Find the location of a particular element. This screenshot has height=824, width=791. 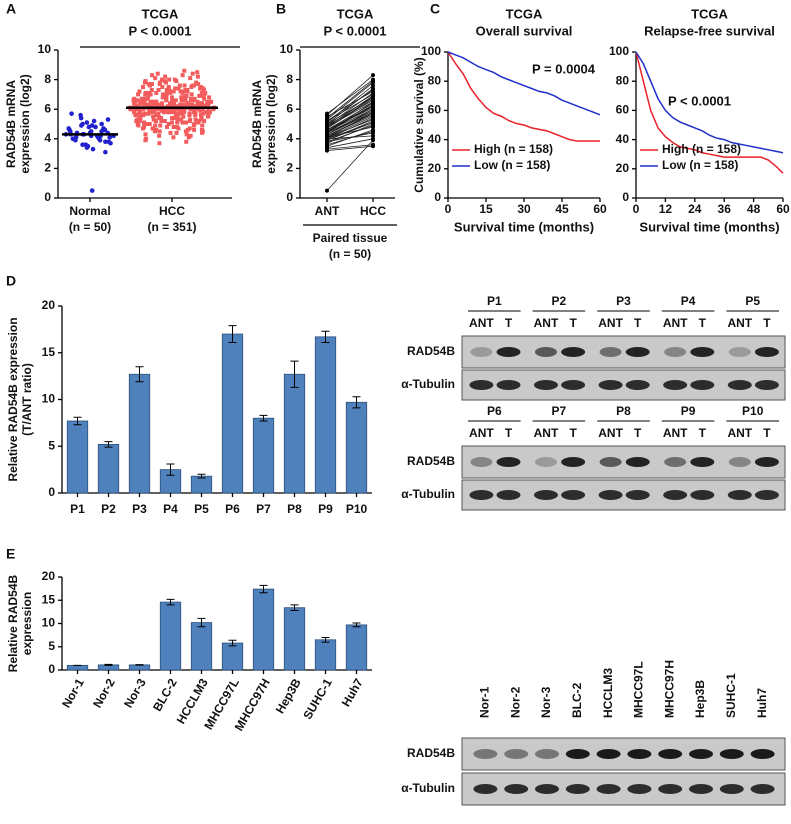

sample-label: P3 is located at coordinates (623, 301).